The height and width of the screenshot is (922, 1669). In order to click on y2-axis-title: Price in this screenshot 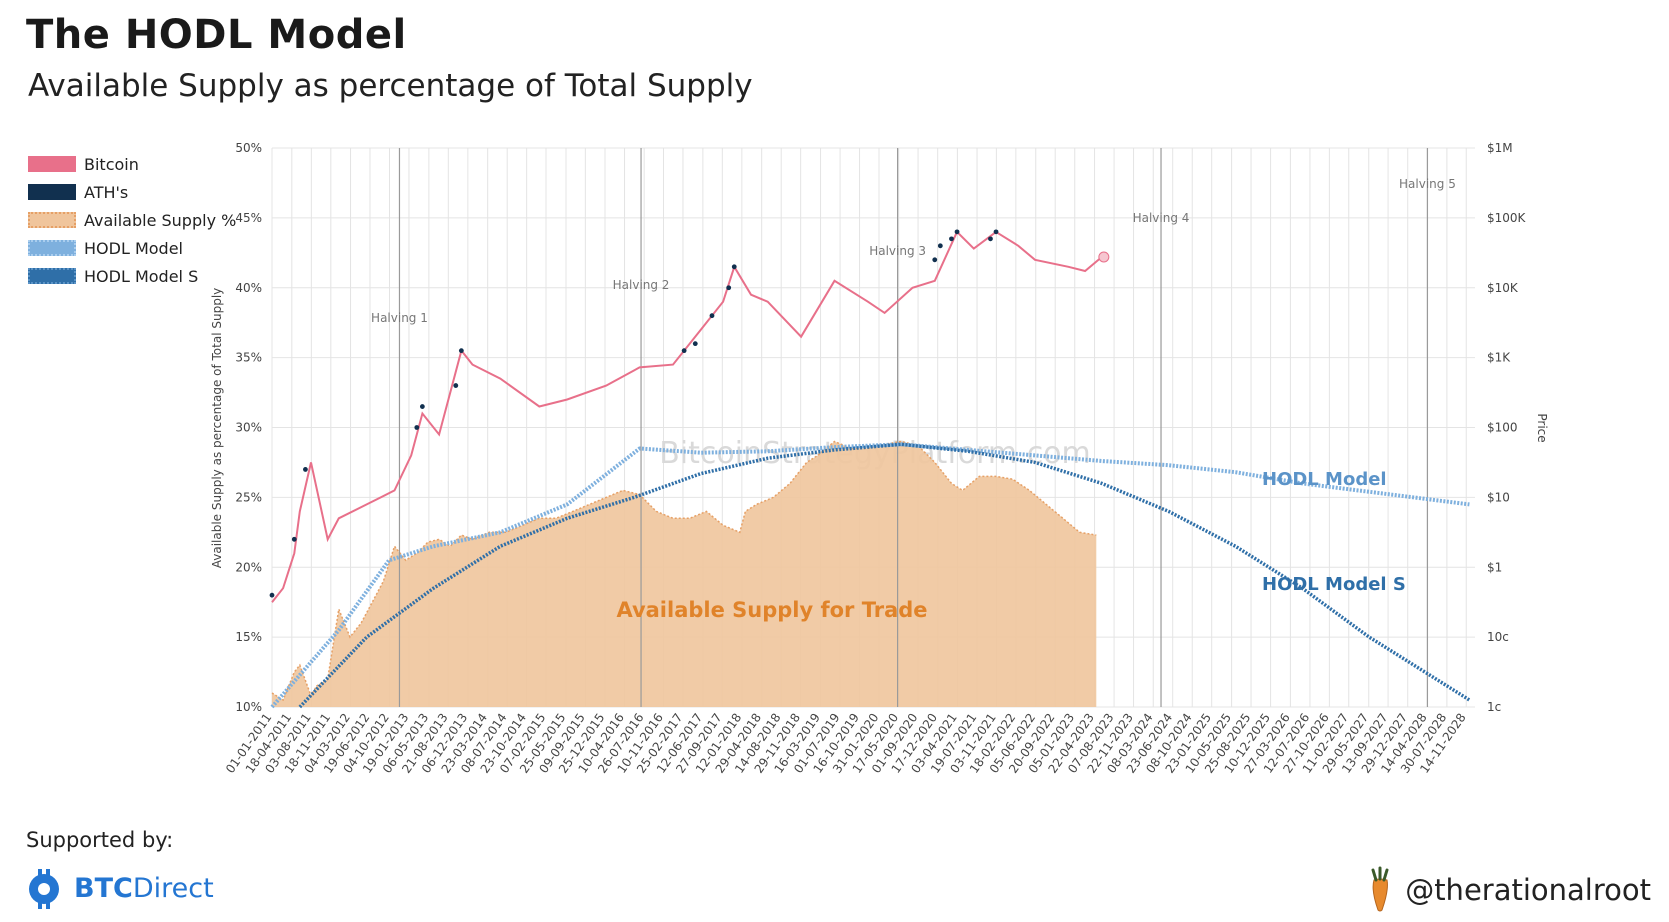, I will do `click(1542, 427)`.